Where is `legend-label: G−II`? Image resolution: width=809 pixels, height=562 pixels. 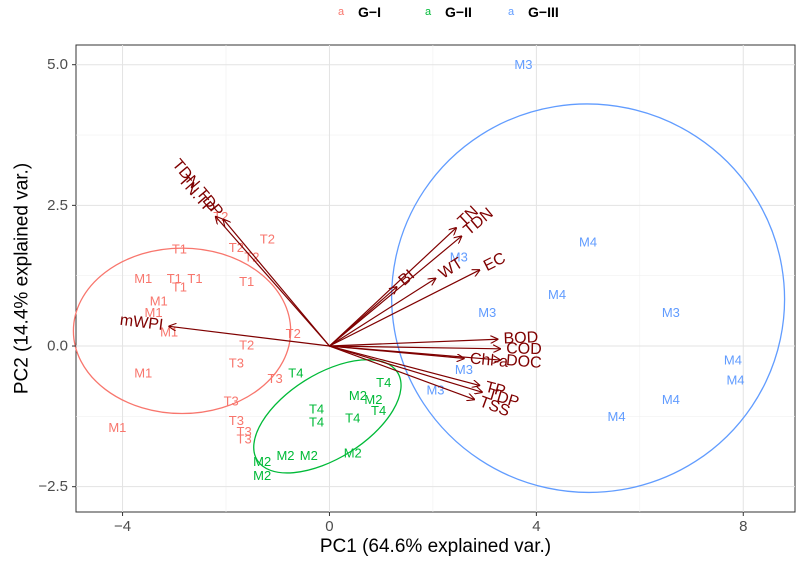 legend-label: G−II is located at coordinates (458, 12).